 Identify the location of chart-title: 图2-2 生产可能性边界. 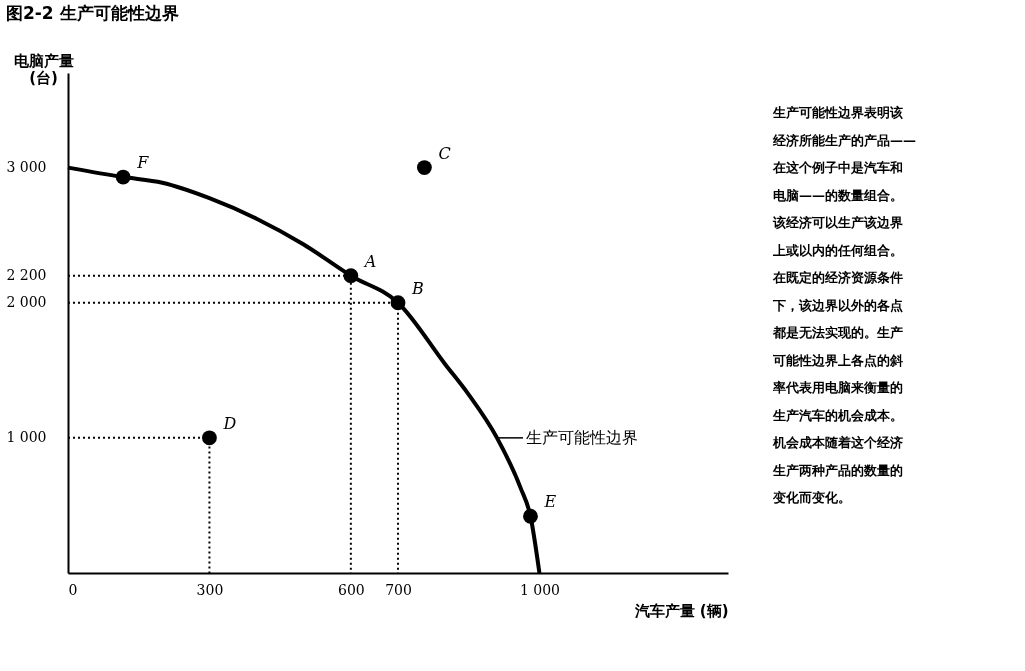
(92, 13).